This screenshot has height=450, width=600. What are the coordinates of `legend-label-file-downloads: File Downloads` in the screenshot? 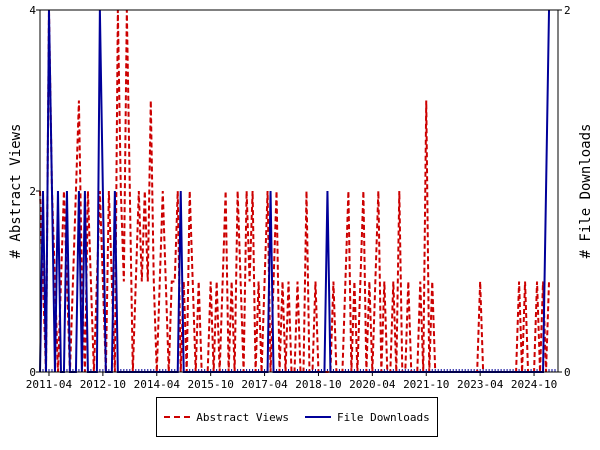 It's located at (383, 417).